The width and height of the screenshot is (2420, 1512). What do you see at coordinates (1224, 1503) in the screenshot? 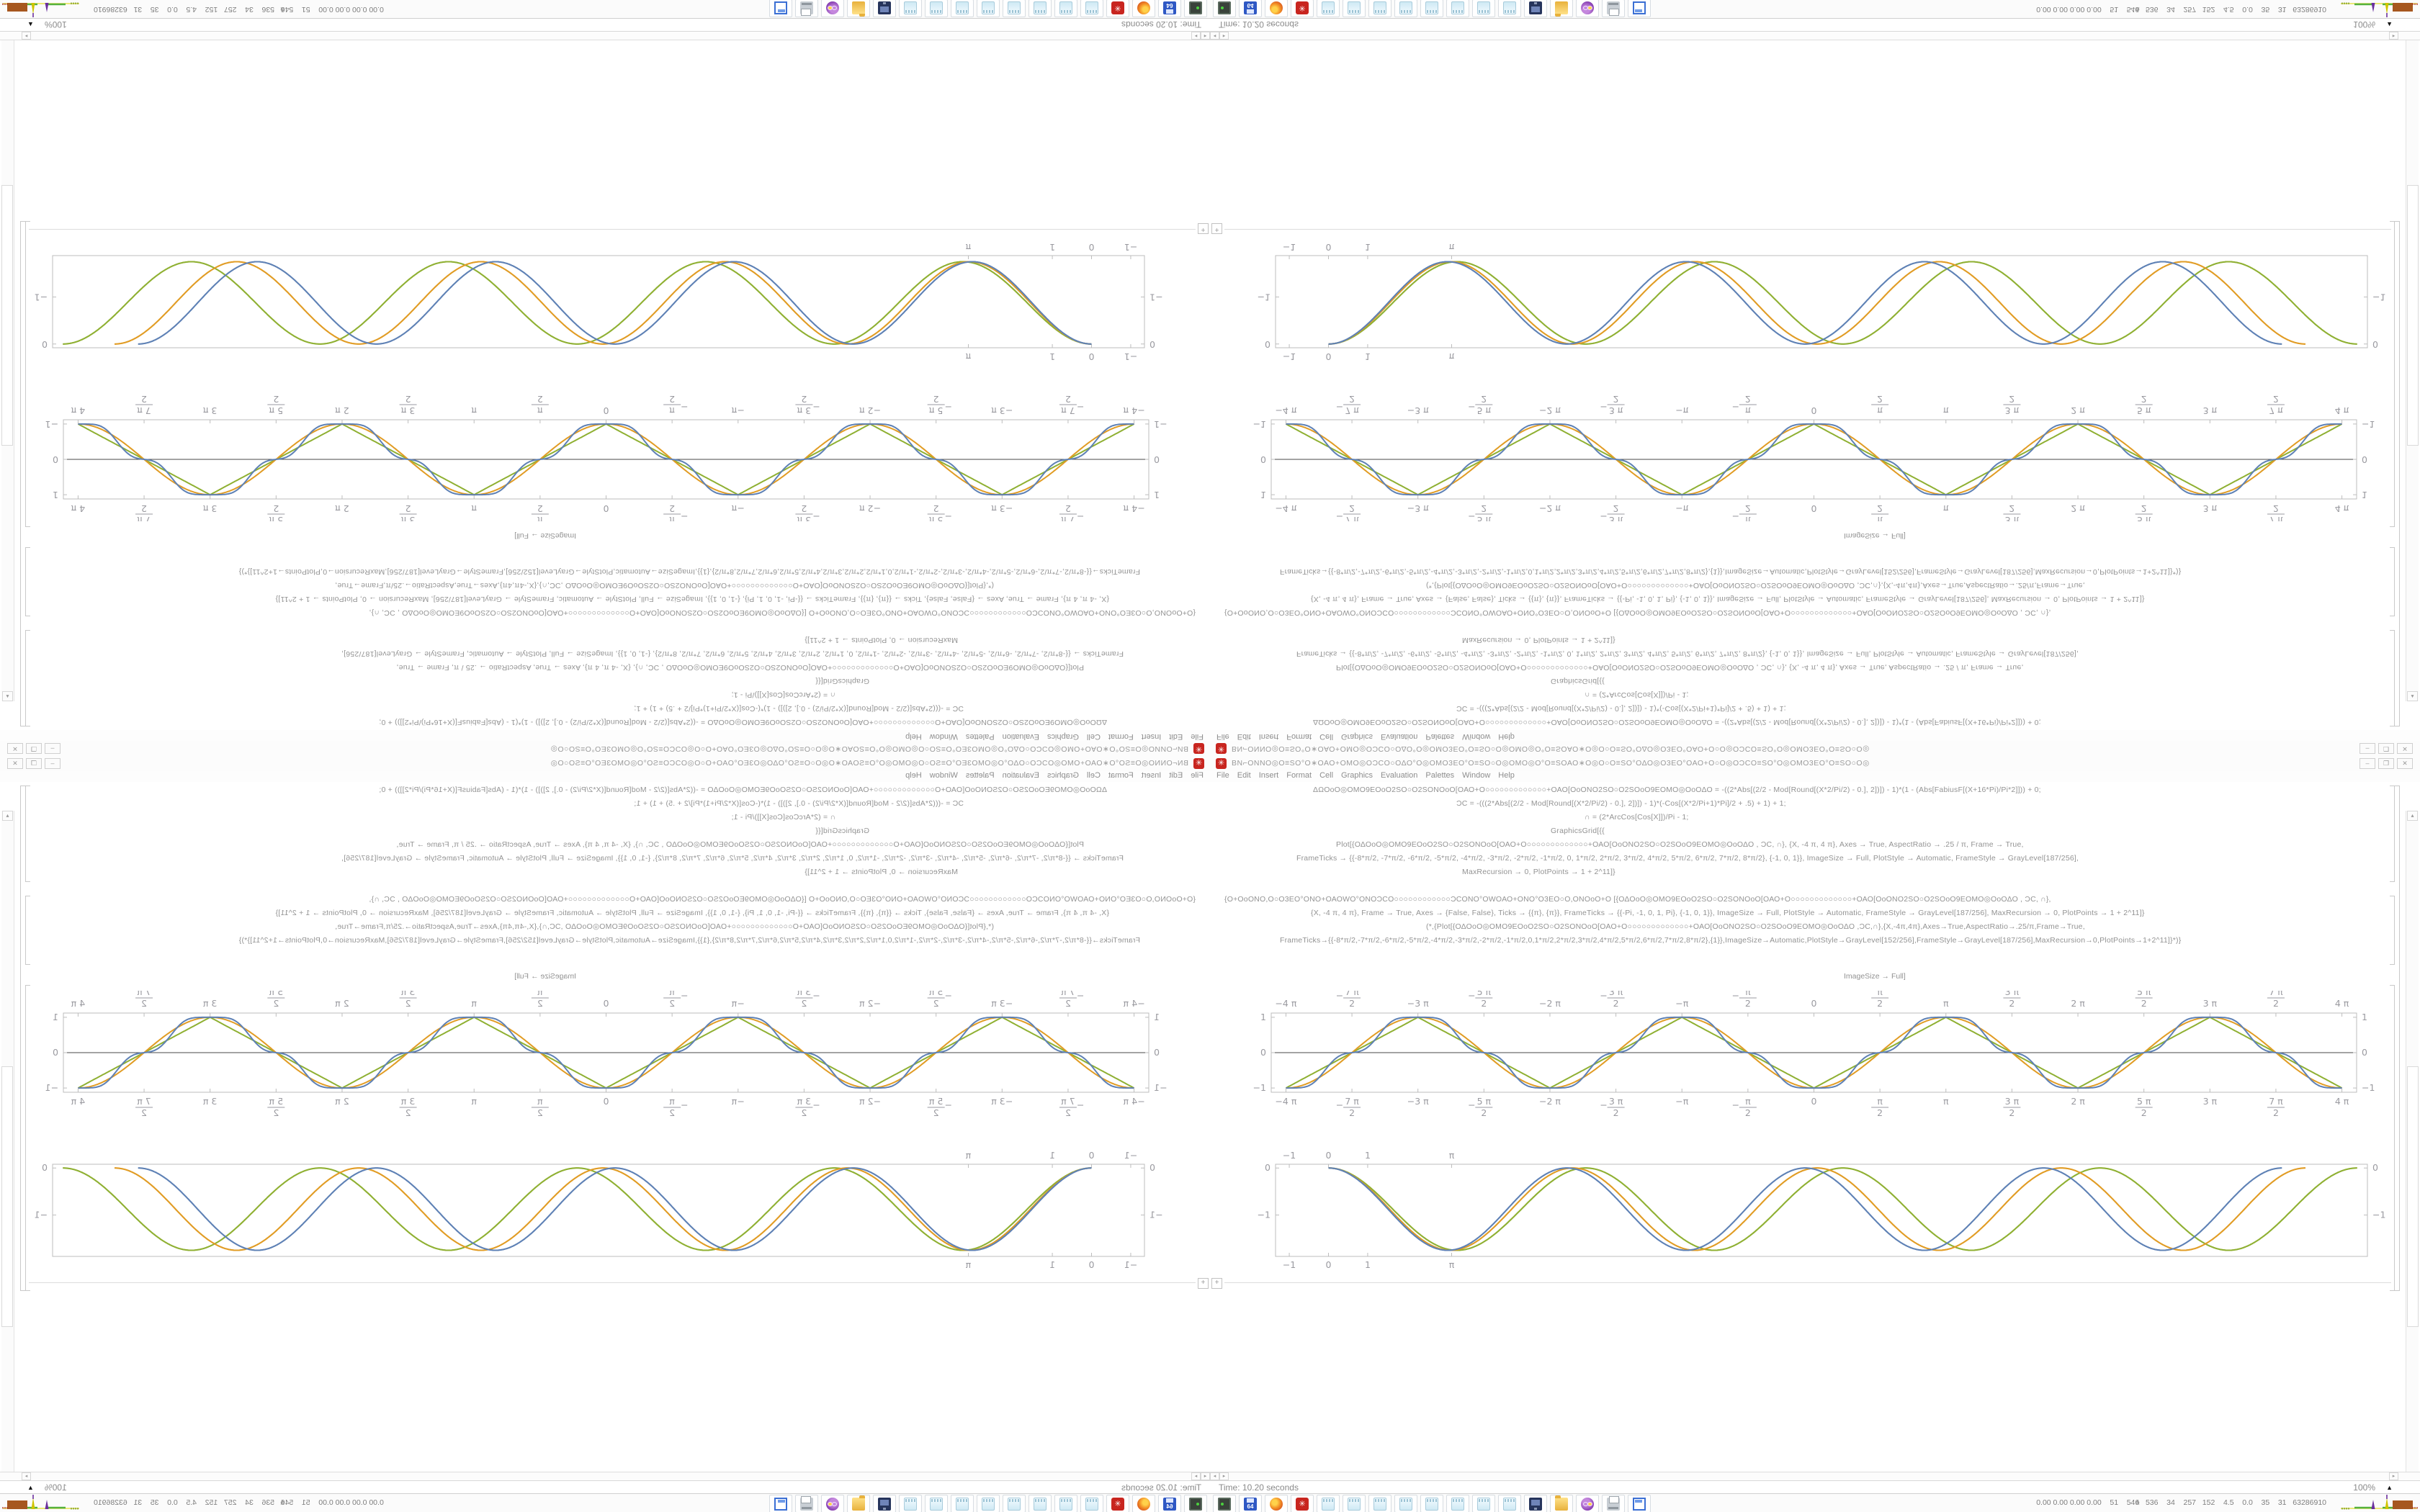
I see `taskbar-item-screen-dark` at bounding box center [1224, 1503].